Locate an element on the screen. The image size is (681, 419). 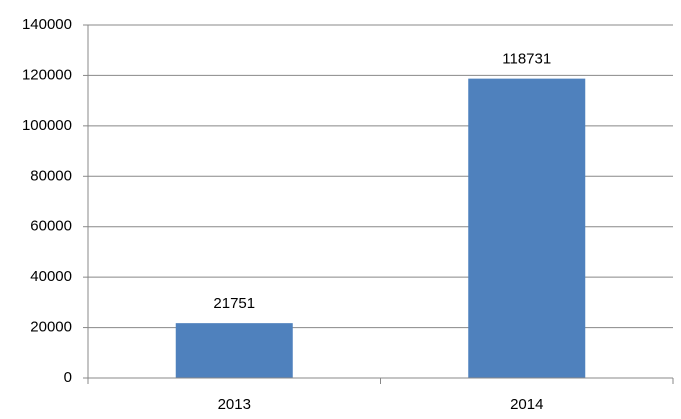
data-label: 118731 is located at coordinates (526, 59).